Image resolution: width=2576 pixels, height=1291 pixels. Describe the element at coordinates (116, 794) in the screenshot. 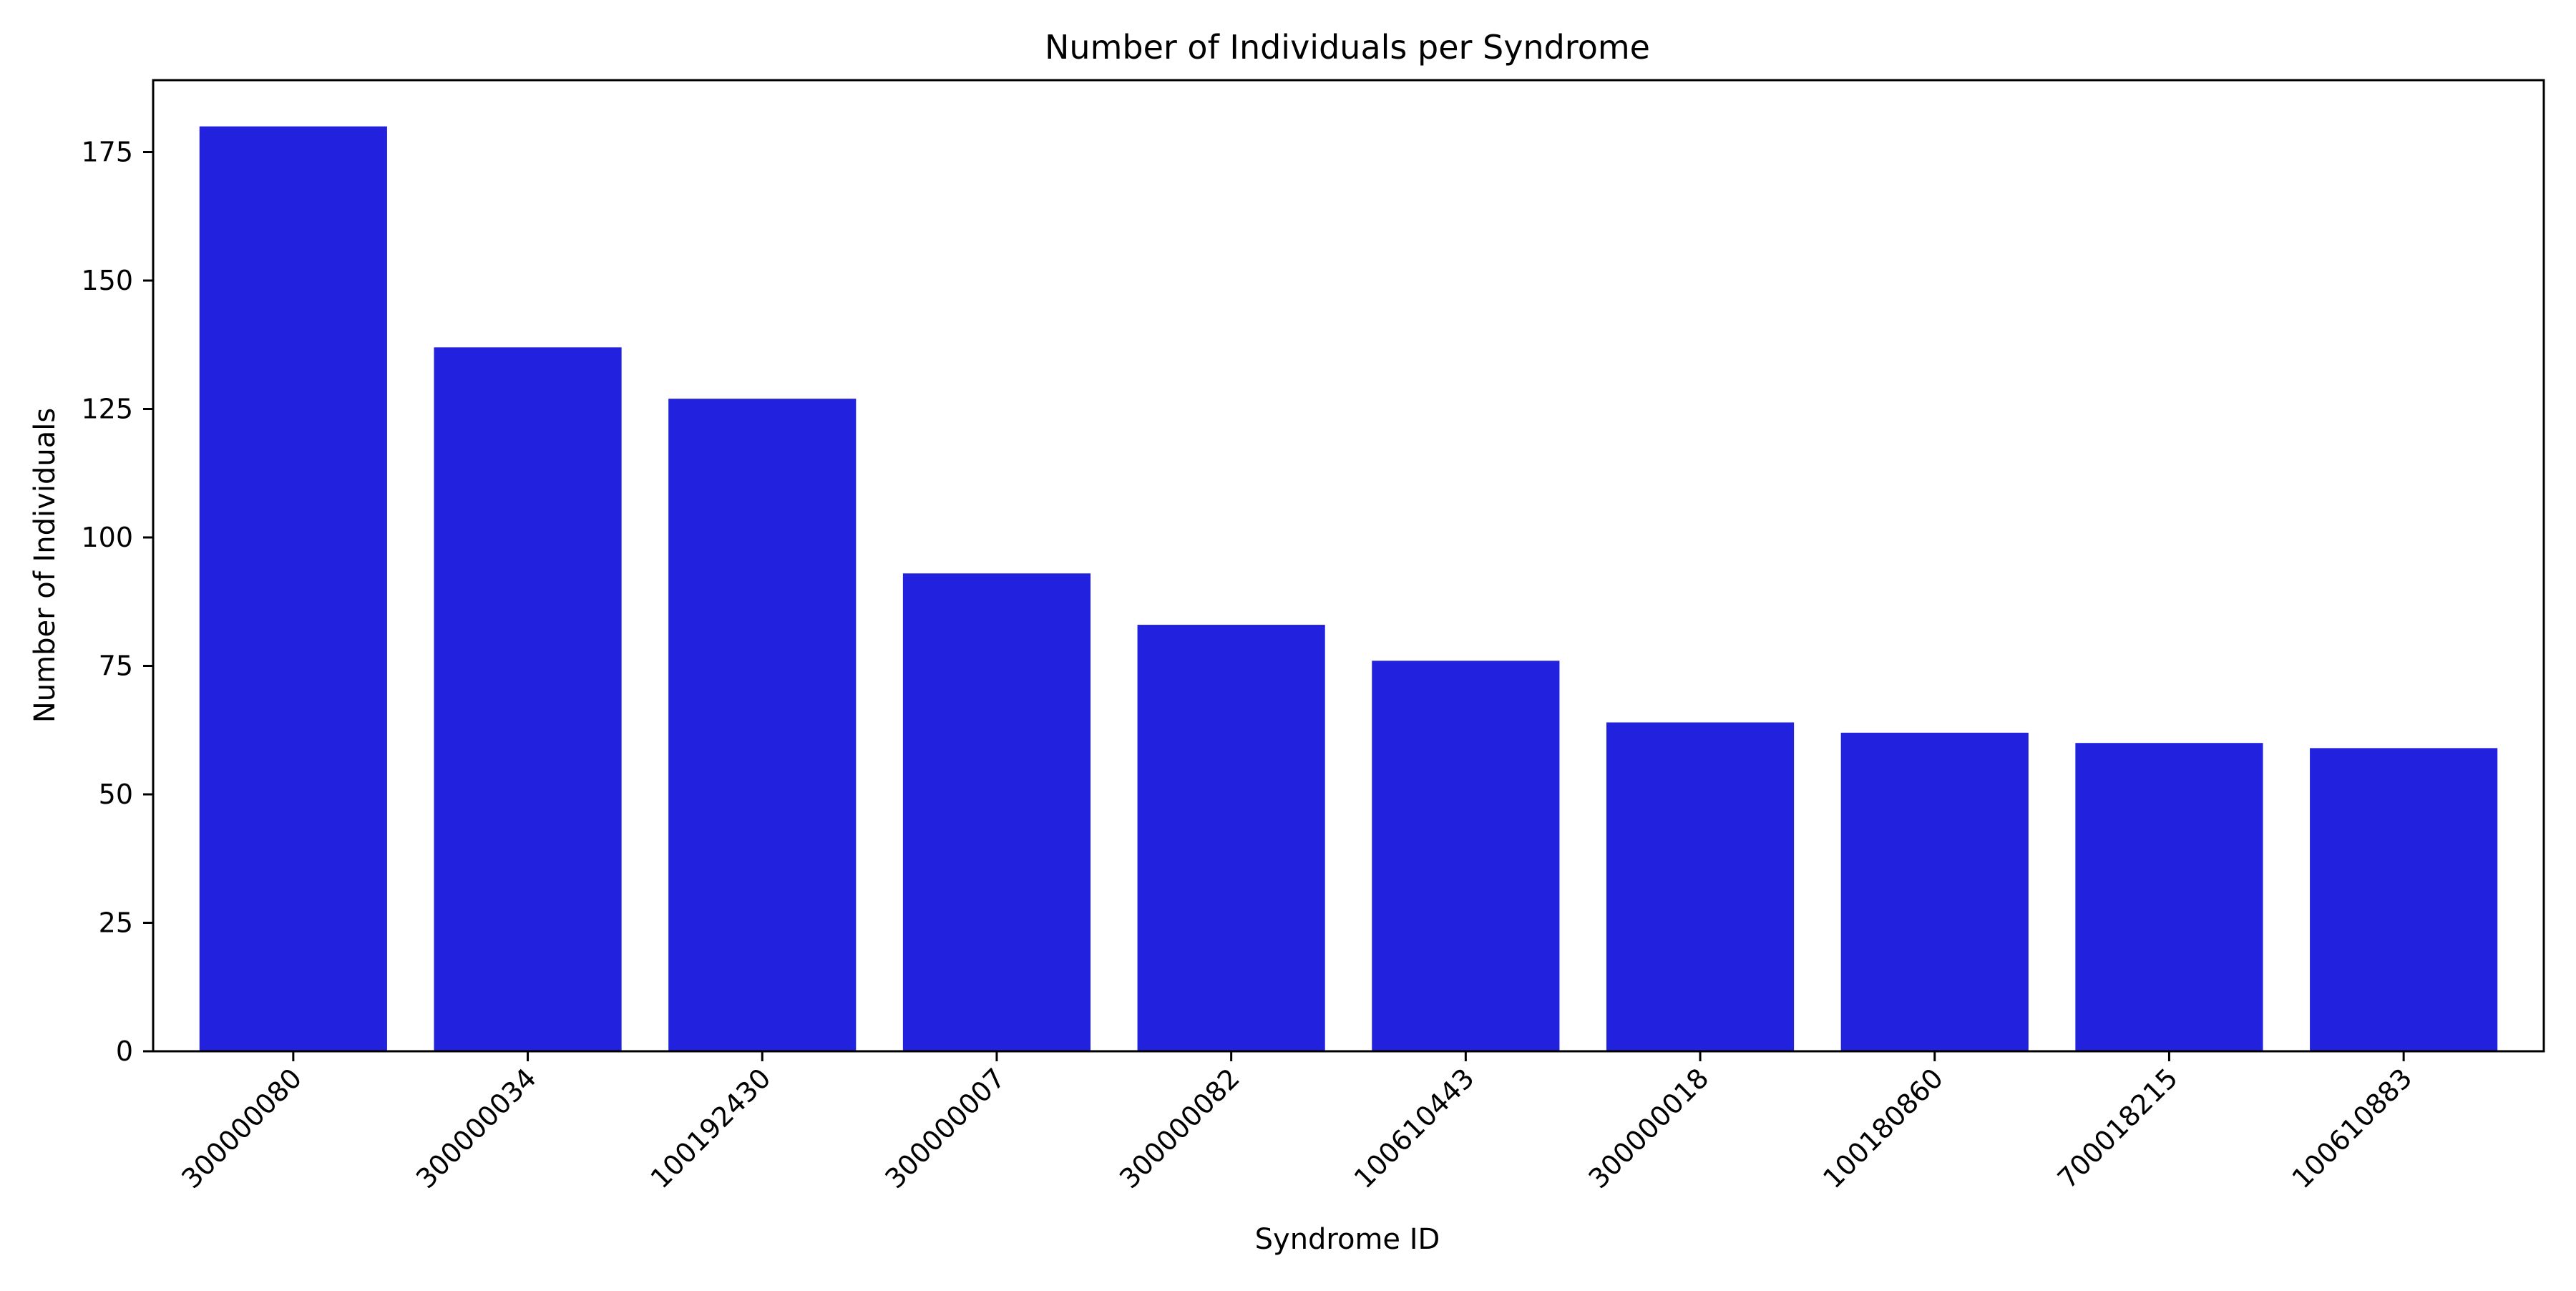

I see `y-tick-label: 50` at that location.